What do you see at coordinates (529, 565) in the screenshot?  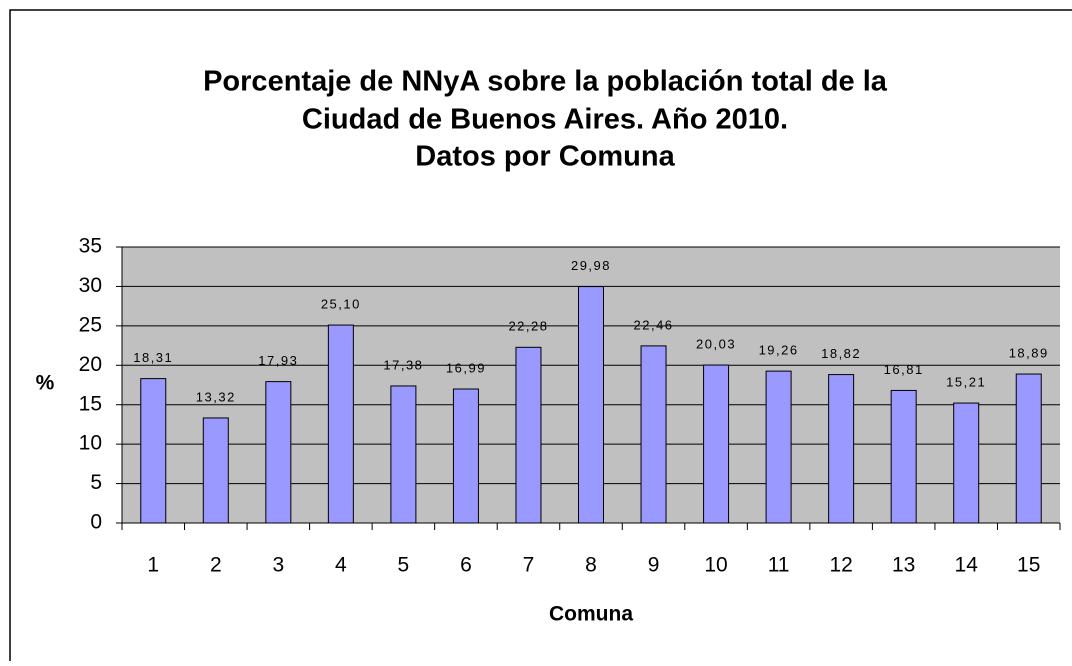 I see `x-tick-label: 7` at bounding box center [529, 565].